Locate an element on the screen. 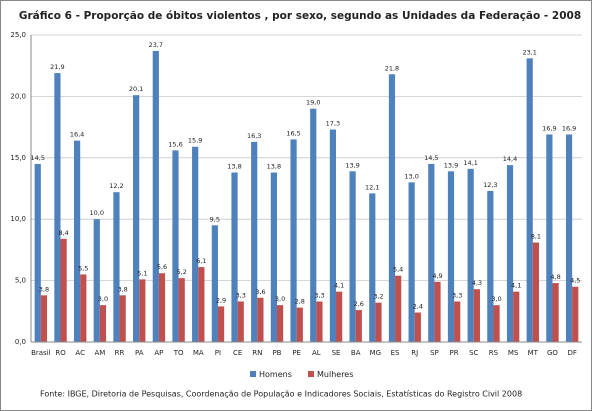  x-tick-label: AL is located at coordinates (316, 353).